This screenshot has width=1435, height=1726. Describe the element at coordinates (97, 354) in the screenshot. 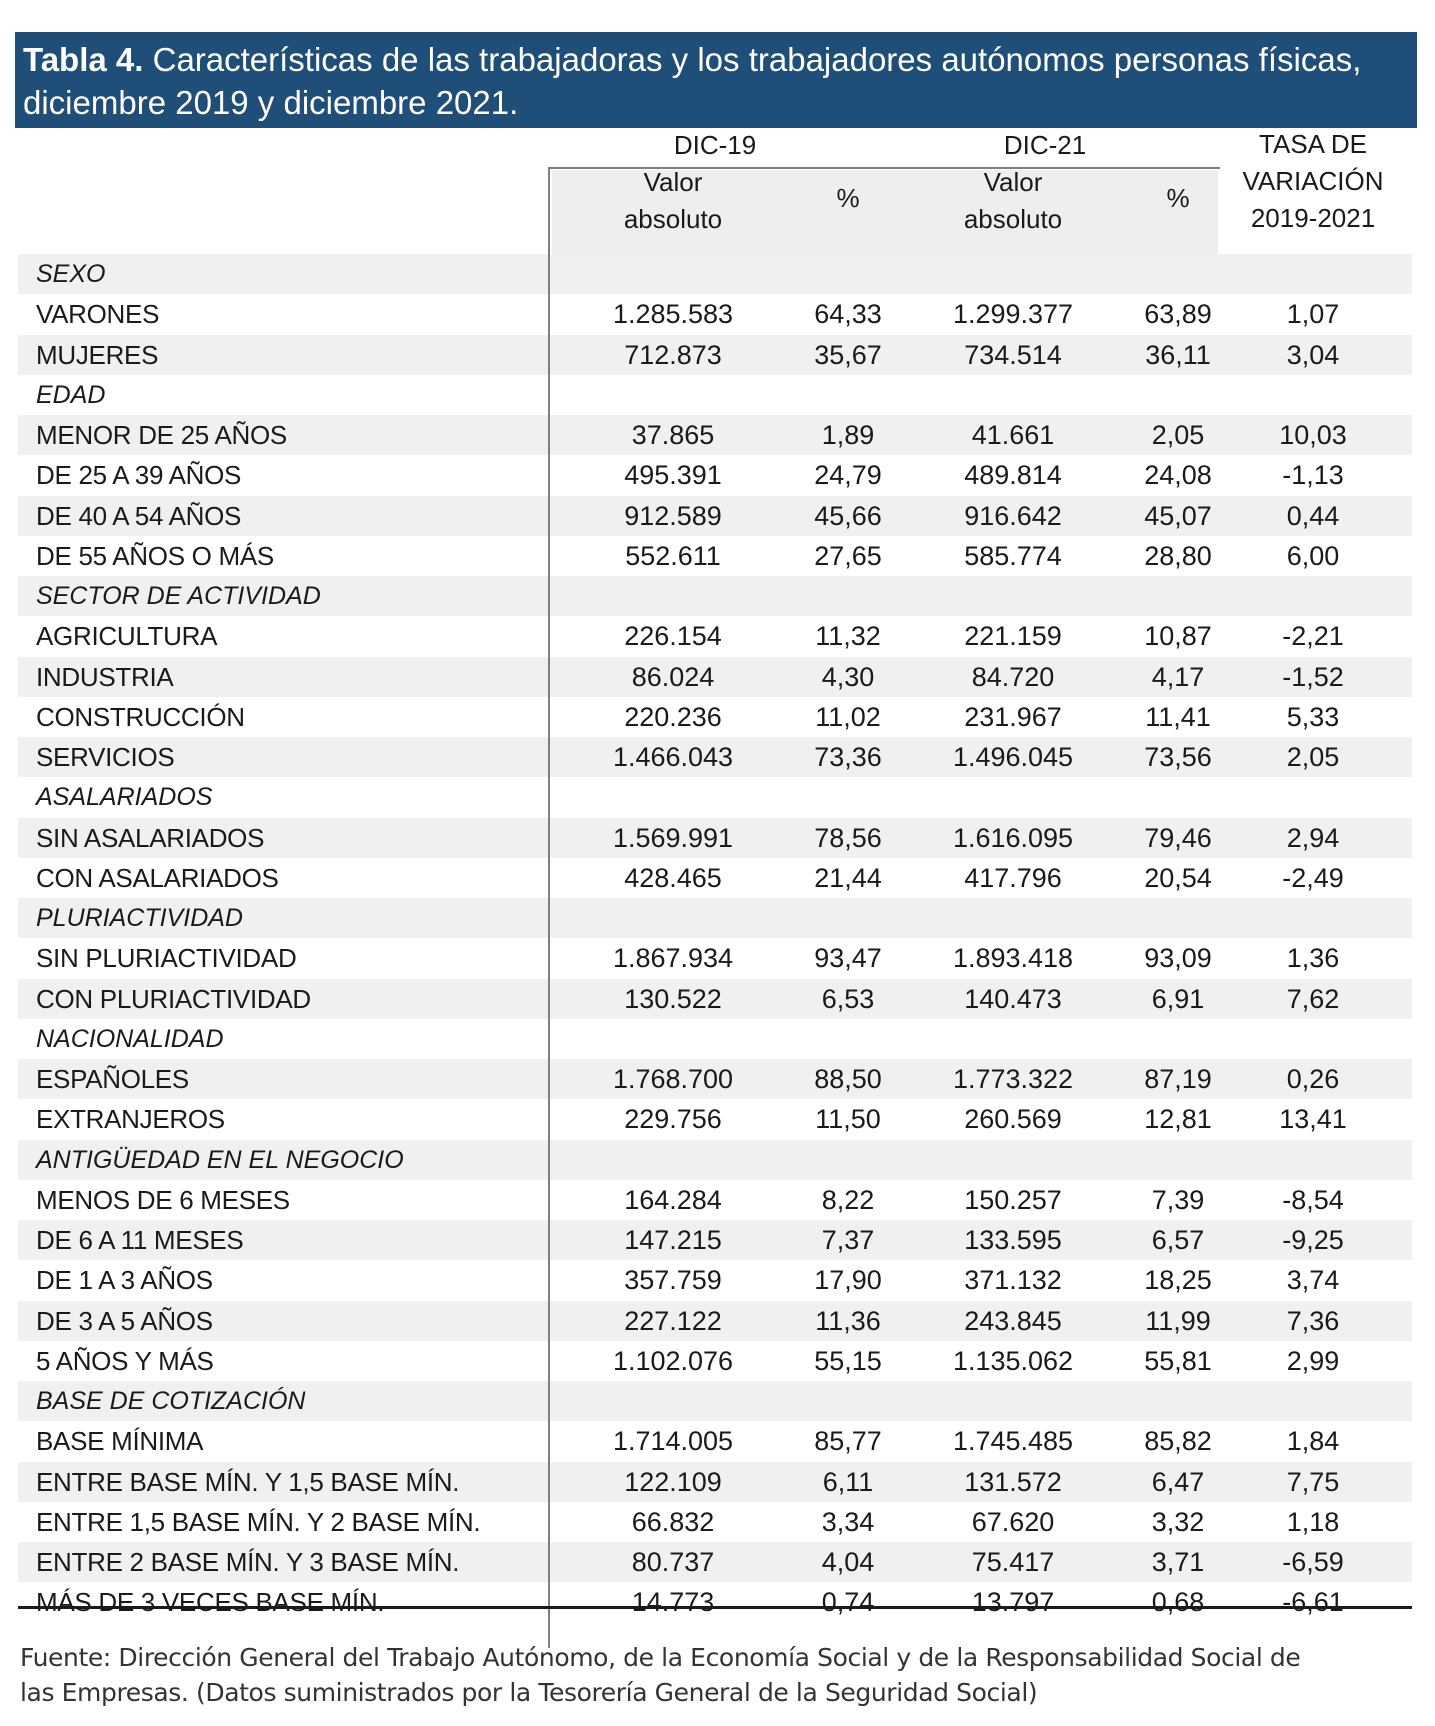

I see `row-label: MUJERES` at that location.